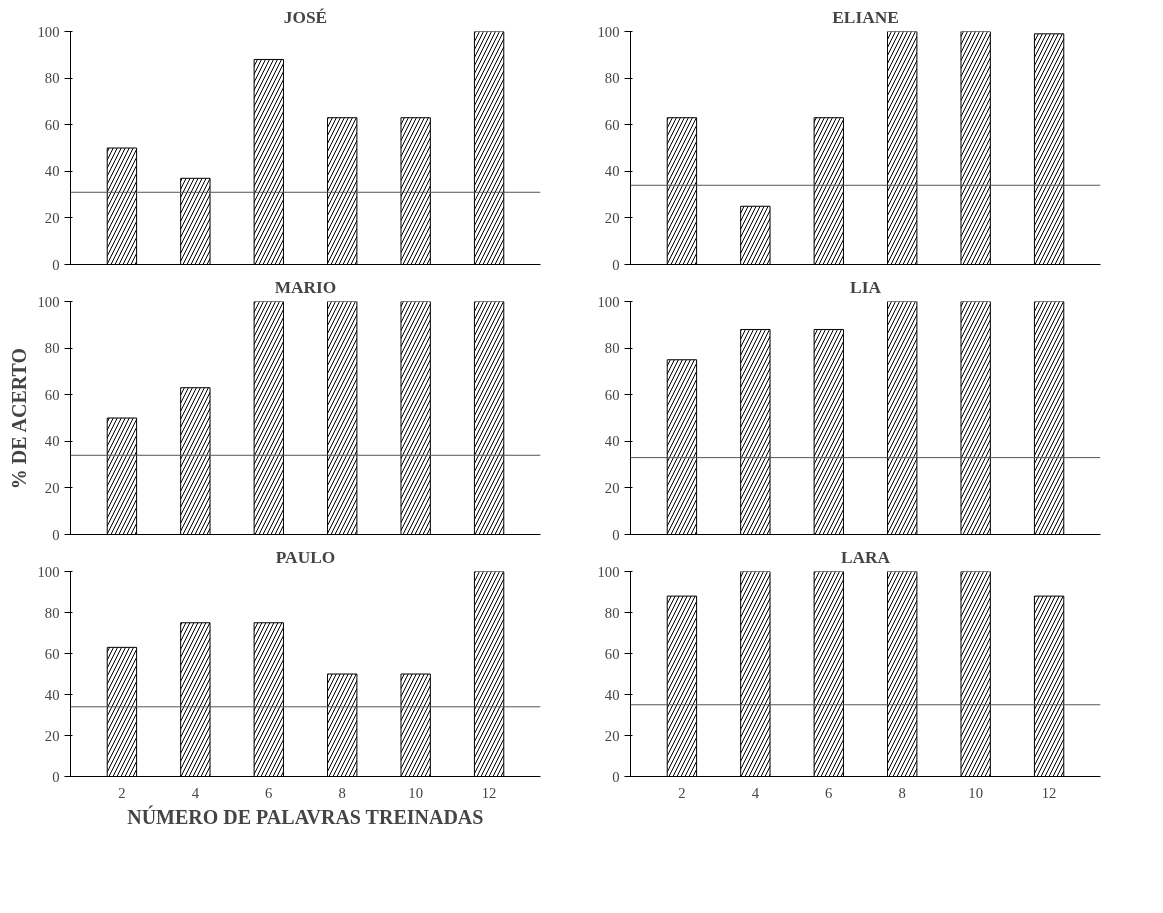  Describe the element at coordinates (305, 557) in the screenshot. I see `chart-title: PAULO` at that location.